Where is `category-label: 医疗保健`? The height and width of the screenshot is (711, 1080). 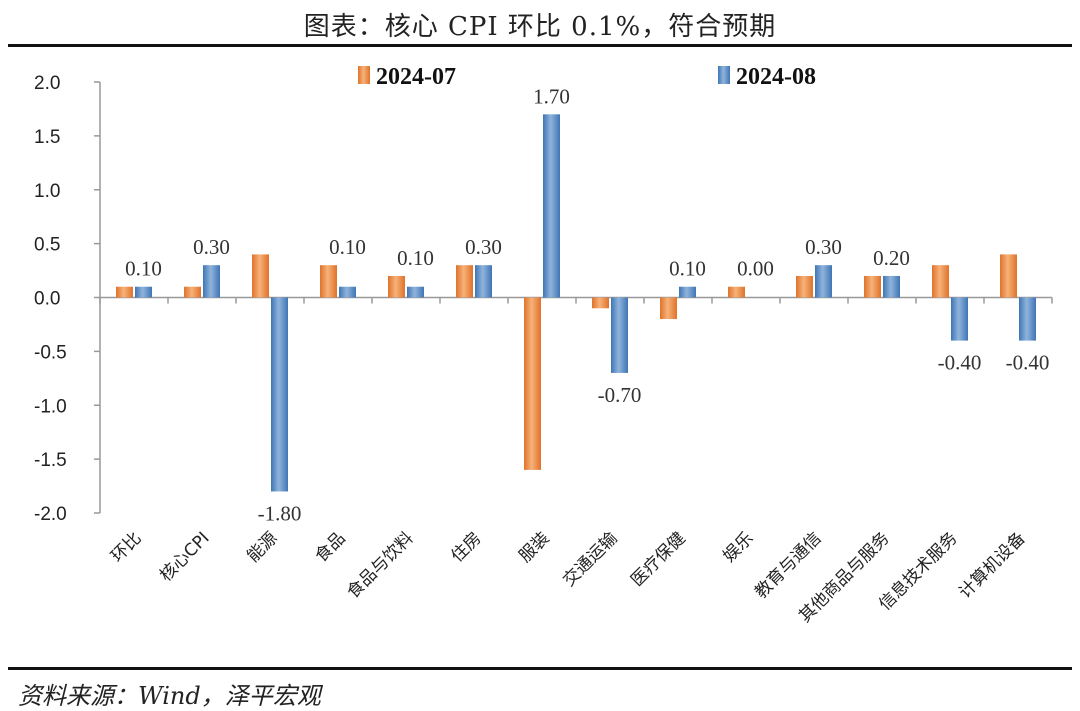 category-label: 医疗保健 is located at coordinates (658, 559).